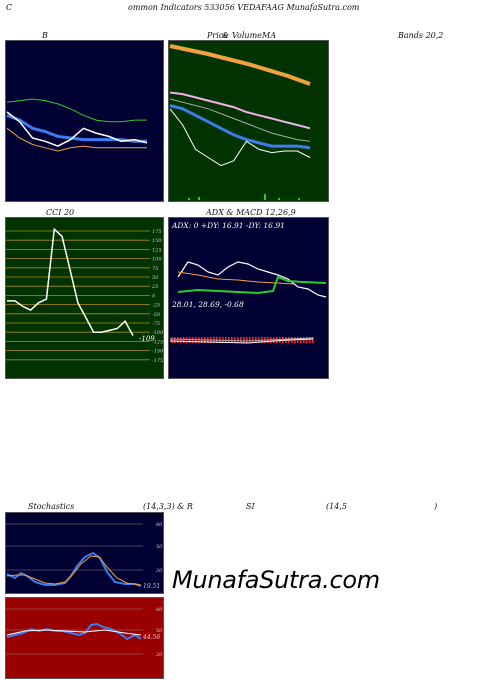 The width and height of the screenshot is (500, 680). I want to click on label-b: B, so click(45, 35).